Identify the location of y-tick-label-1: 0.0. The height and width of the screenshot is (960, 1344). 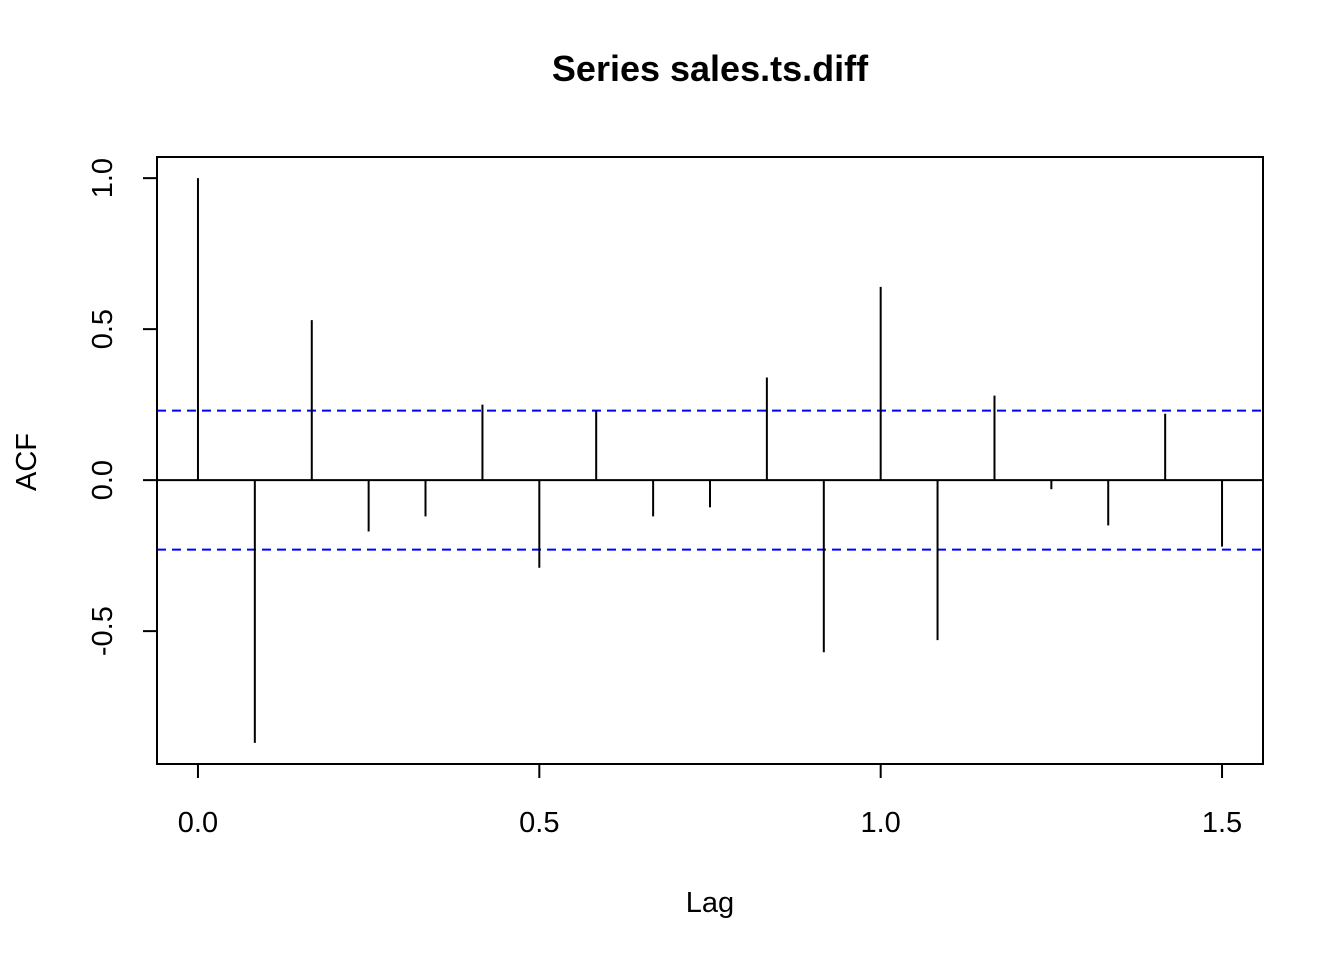
(103, 480).